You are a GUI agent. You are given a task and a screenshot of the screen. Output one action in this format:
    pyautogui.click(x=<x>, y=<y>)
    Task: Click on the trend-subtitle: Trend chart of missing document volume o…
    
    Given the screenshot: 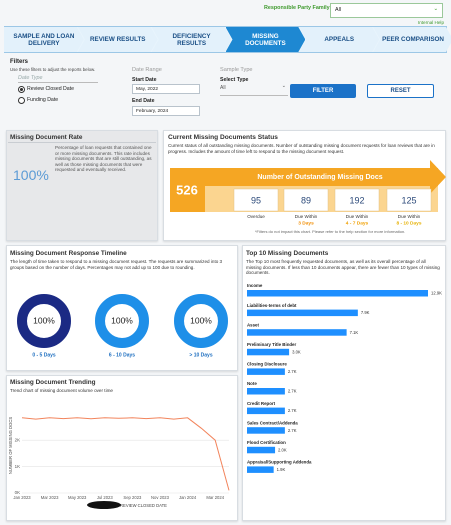 What is the action you would take?
    pyautogui.click(x=61, y=390)
    